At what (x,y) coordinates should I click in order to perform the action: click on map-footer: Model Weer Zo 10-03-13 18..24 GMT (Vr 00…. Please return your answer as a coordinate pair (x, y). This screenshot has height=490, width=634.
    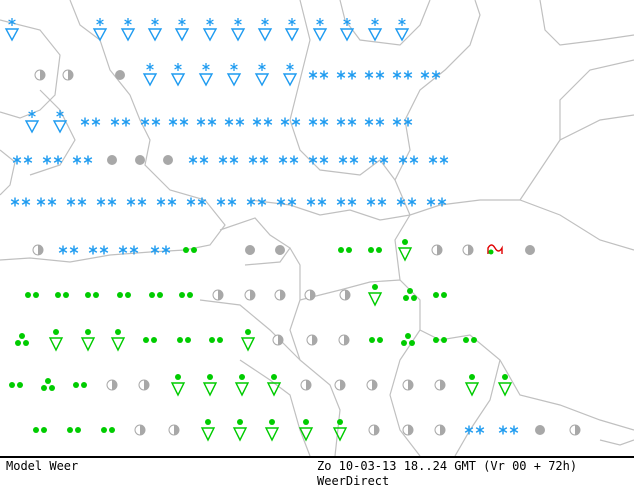
    Looking at the image, I should click on (317, 474).